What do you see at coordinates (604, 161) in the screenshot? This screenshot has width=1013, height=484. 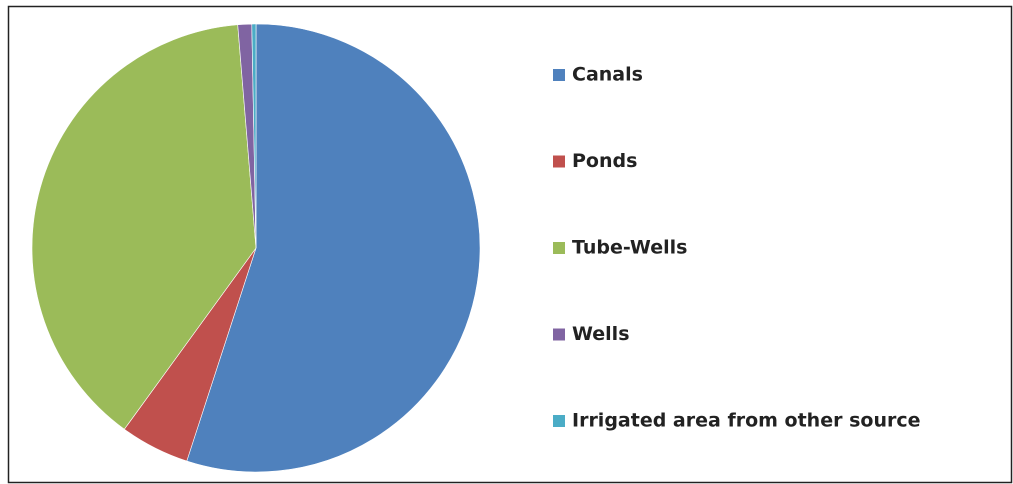 I see `legend-label: Ponds` at bounding box center [604, 161].